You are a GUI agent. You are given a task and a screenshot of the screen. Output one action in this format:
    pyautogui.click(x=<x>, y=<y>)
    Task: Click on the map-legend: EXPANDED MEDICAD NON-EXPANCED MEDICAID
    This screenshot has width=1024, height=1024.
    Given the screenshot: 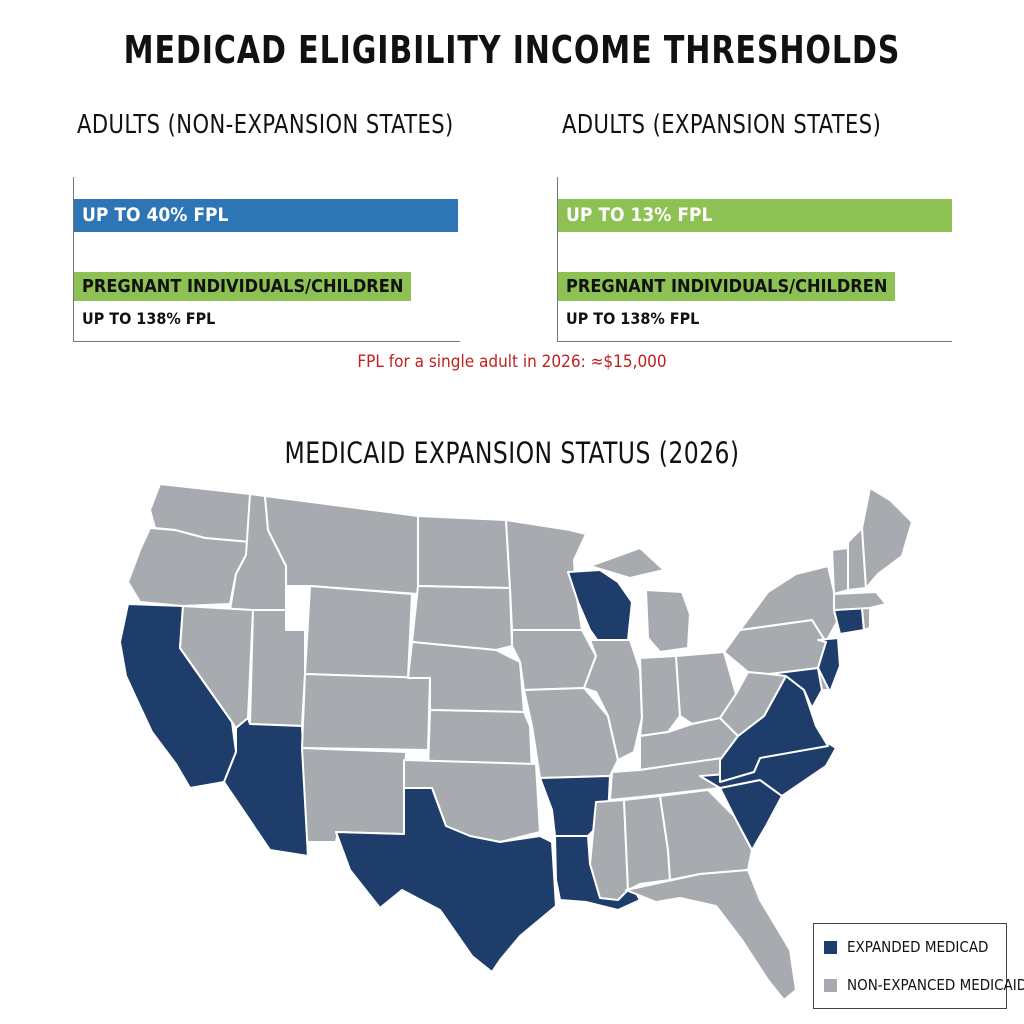 What is the action you would take?
    pyautogui.click(x=918, y=966)
    